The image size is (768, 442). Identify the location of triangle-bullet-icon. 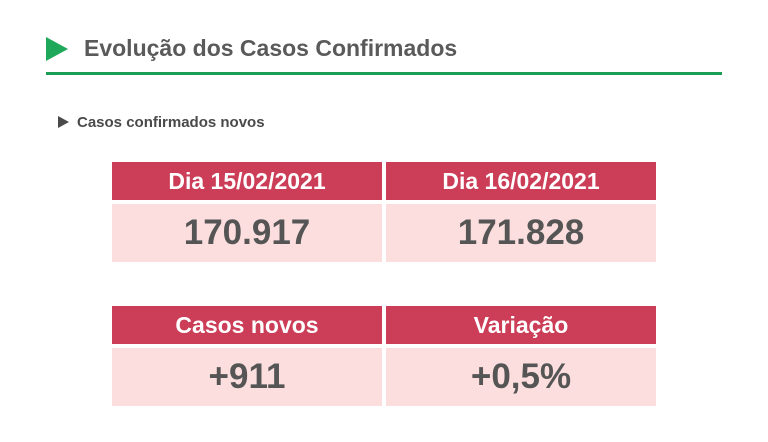
(63, 122).